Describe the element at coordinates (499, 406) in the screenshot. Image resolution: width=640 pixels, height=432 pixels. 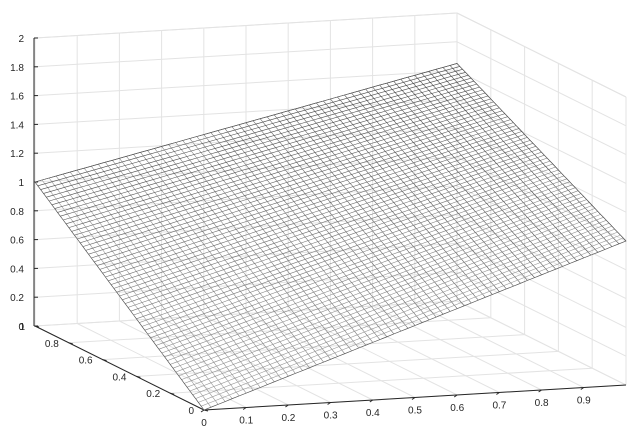
I see `x-tick-label: 0.7` at that location.